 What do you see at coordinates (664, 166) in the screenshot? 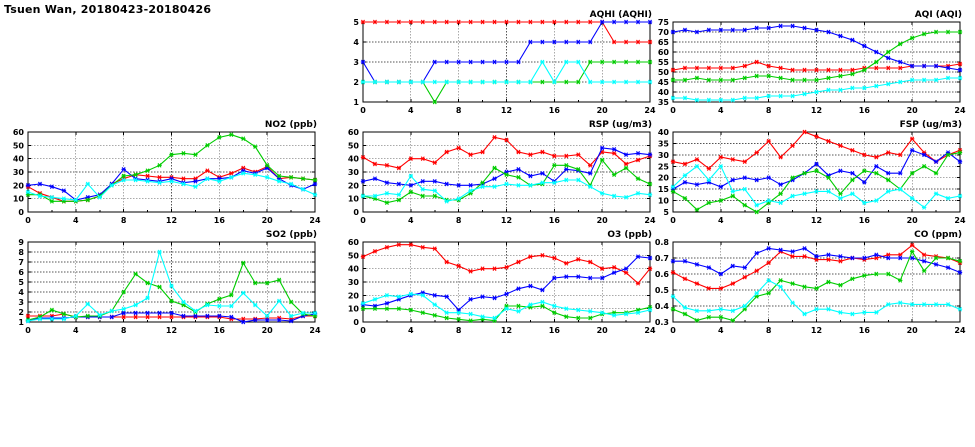
I see `y-tick-label: 25` at bounding box center [664, 166].